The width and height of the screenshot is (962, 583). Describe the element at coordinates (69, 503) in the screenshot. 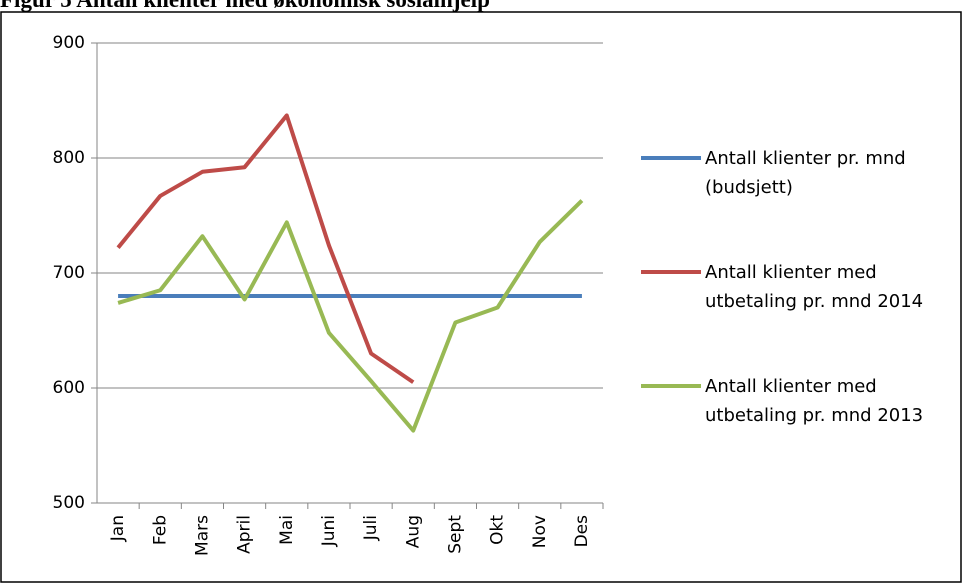

I see `y-tick-label: 500` at that location.